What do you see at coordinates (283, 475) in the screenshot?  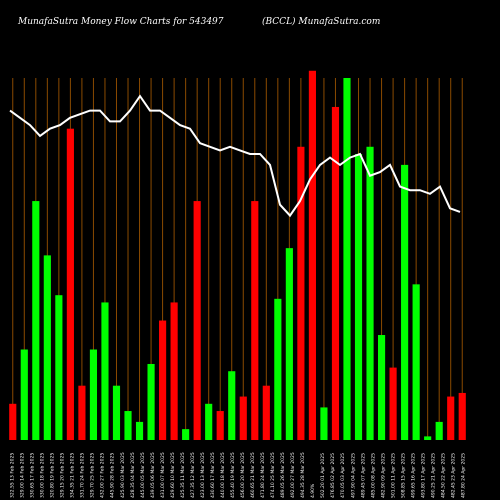 I see `x-tick-label: 489.05 26 Mar 2025` at bounding box center [283, 475].